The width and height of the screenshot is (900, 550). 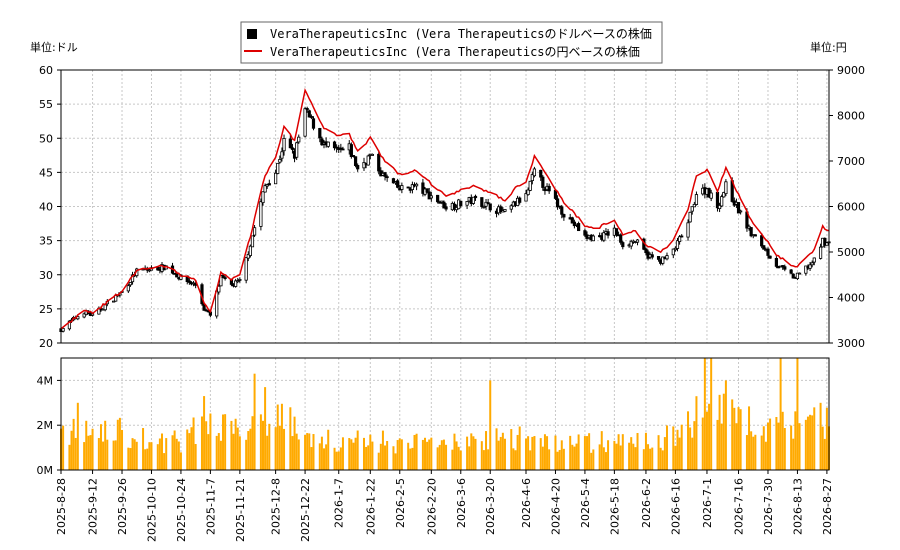 I want to click on date-tick-label: 2026-6-16, so click(x=675, y=506).